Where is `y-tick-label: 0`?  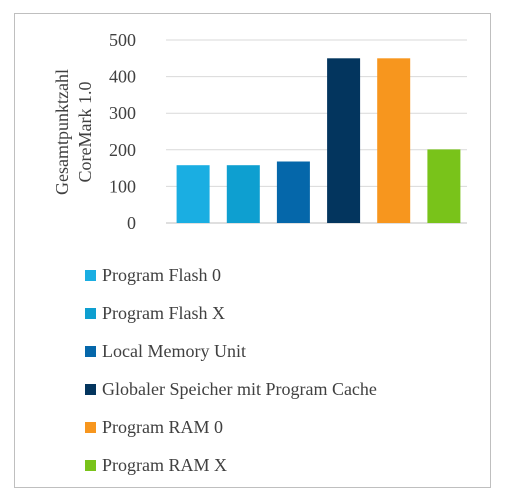
y-tick-label: 0 is located at coordinates (131, 223).